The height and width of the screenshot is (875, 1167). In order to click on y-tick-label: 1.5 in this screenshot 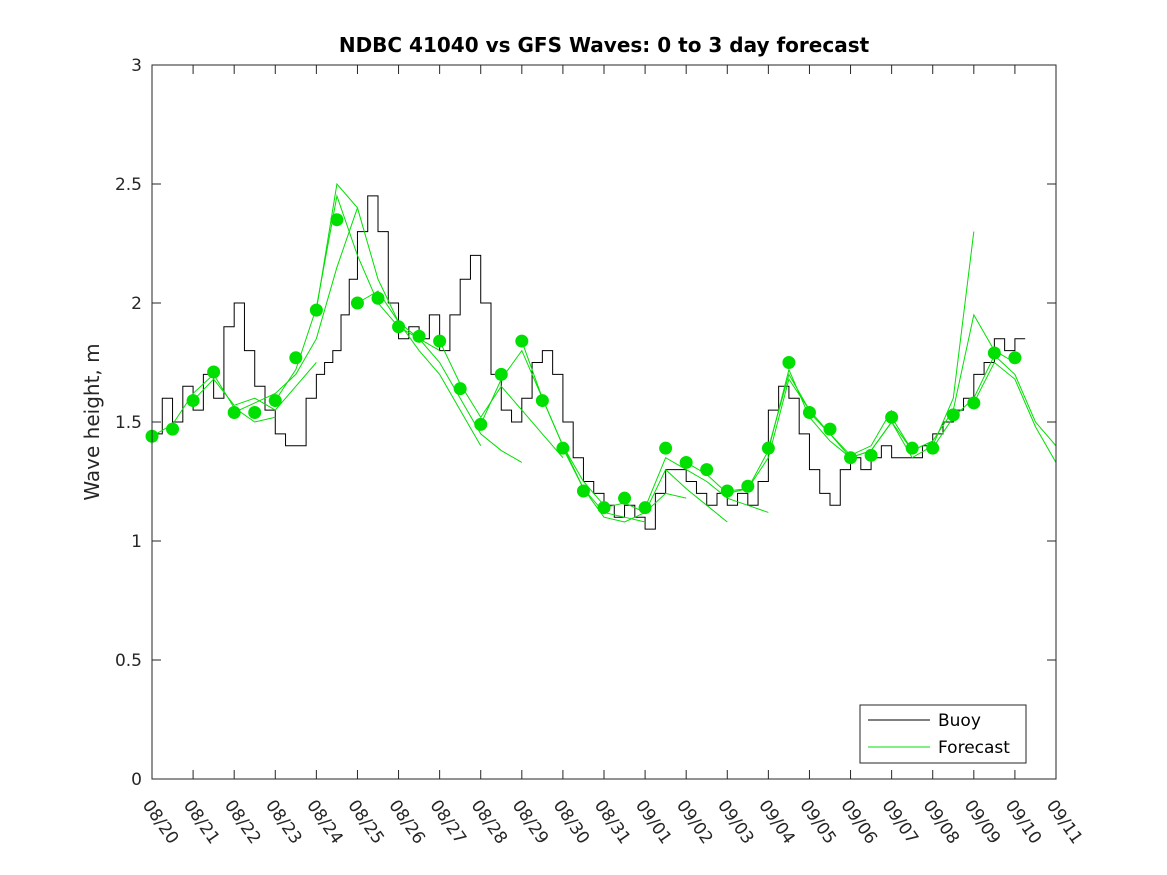, I will do `click(128, 423)`.